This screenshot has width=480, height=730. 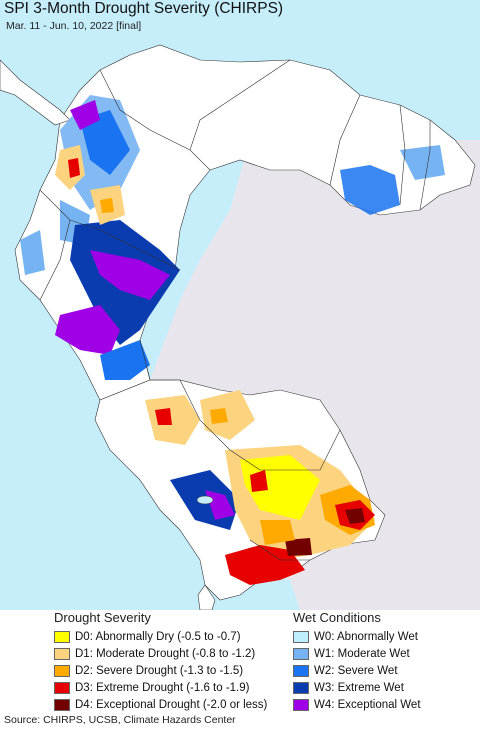 I want to click on legend-item-d4: D4: Exceptional Drought (-2.0 or less), so click(x=160, y=704).